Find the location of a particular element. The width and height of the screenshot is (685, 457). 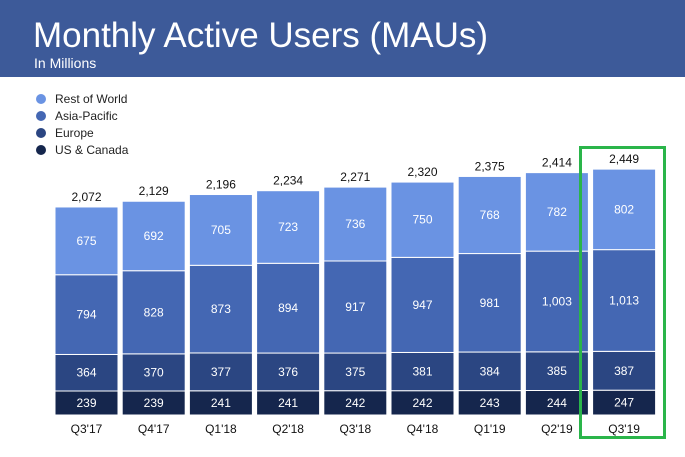

value-label-europe-q3-19: 387 is located at coordinates (624, 371).